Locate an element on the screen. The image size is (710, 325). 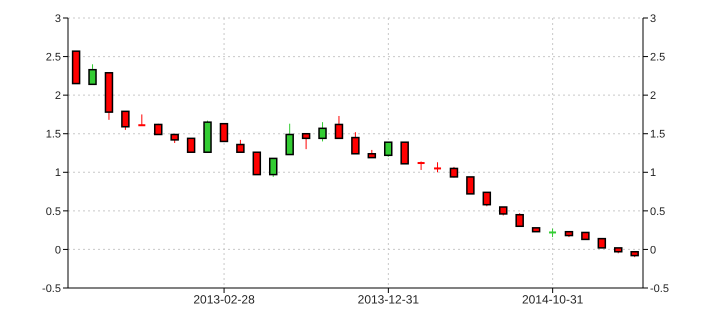
y2-tick-label: -0.5 is located at coordinates (659, 288).